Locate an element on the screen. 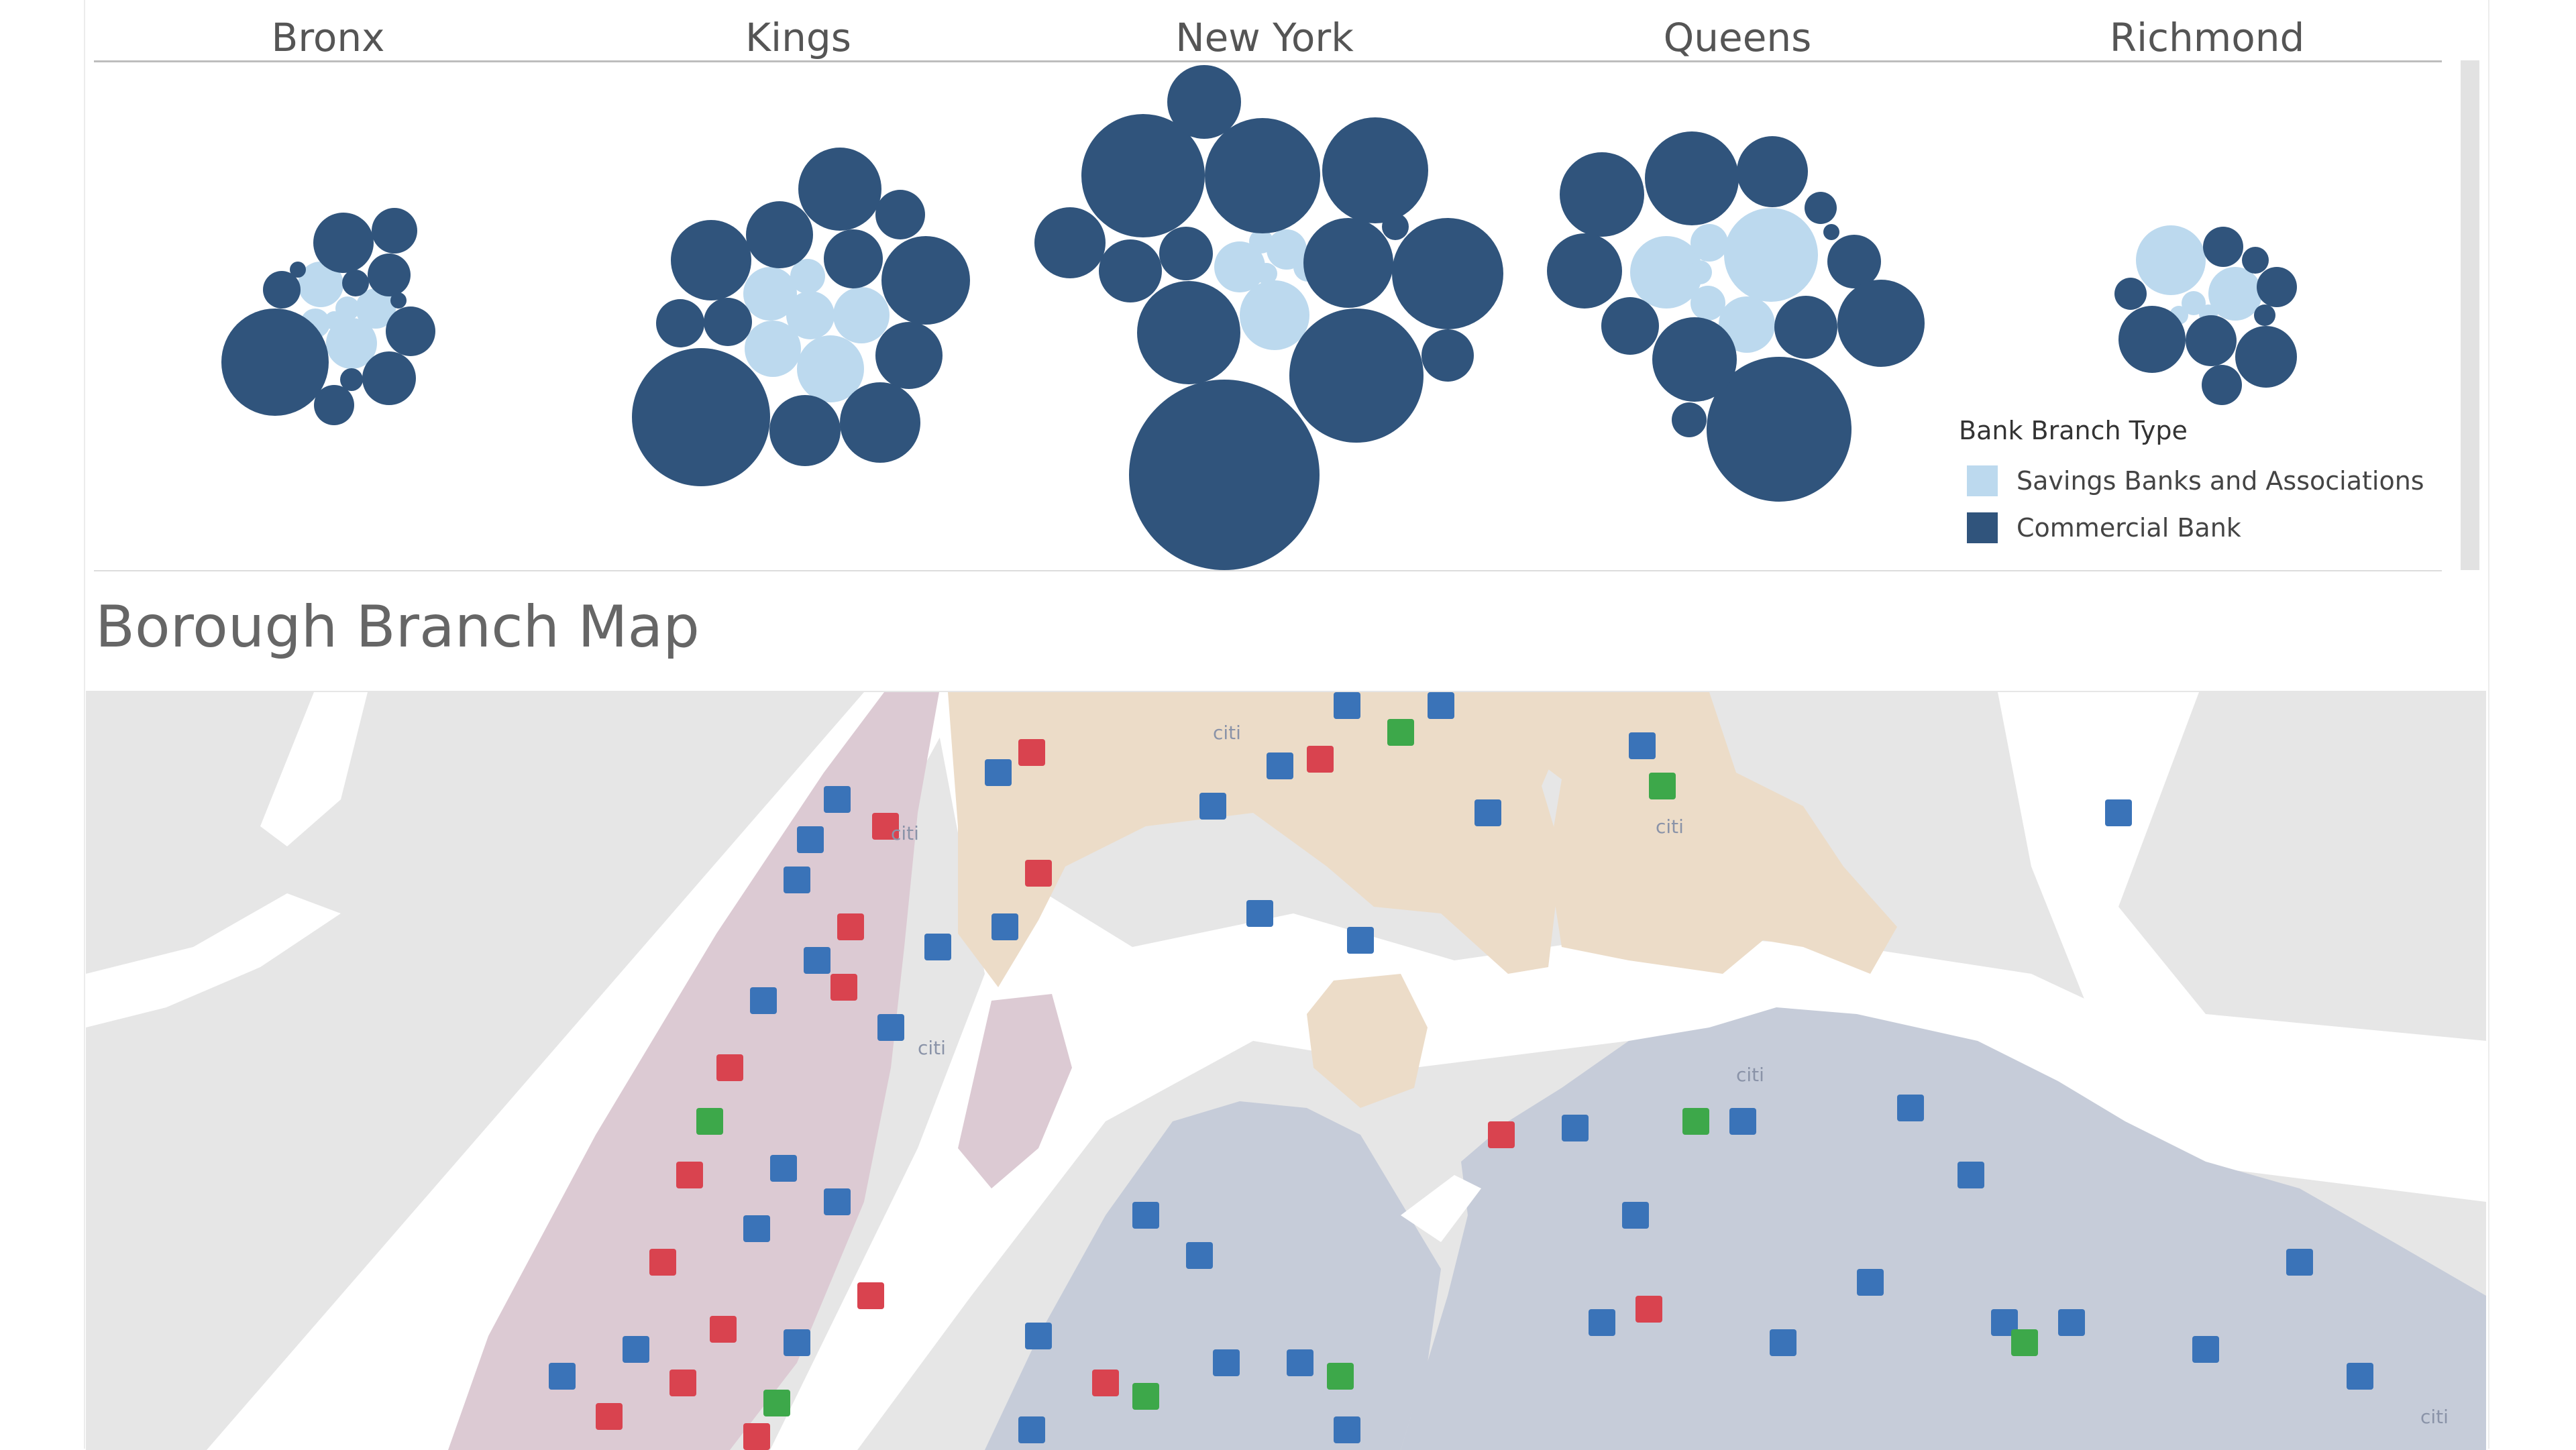 This screenshot has height=1450, width=2576. bubble-group-new-york is located at coordinates (1268, 317).